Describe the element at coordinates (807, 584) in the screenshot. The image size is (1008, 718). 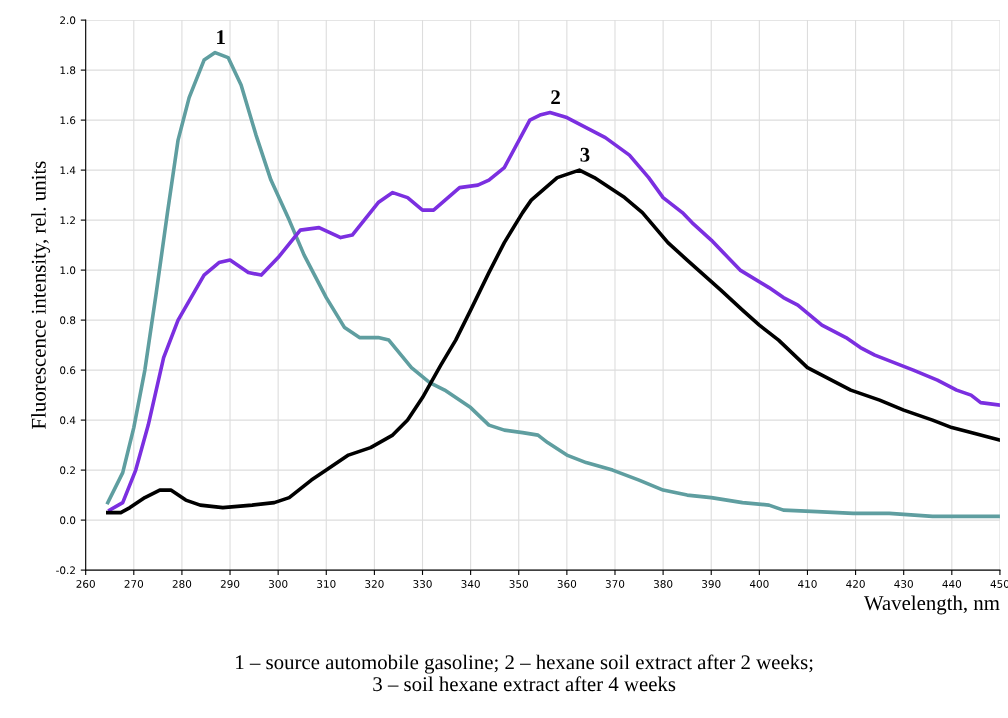
I see `x-tick-label: 410` at that location.